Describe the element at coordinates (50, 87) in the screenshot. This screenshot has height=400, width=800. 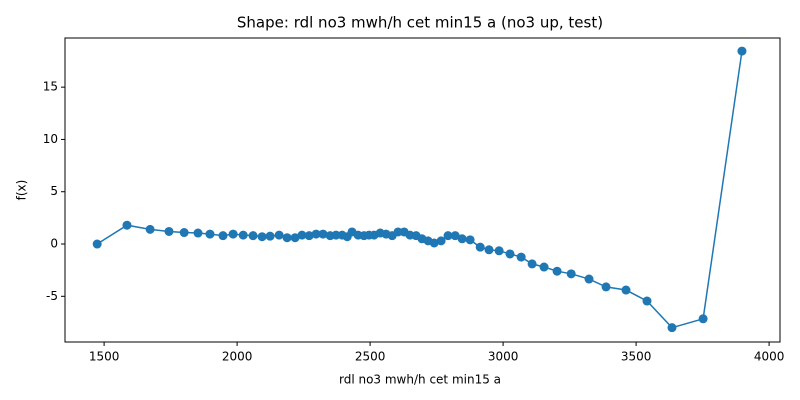
I see `y-tick-label: 15` at that location.